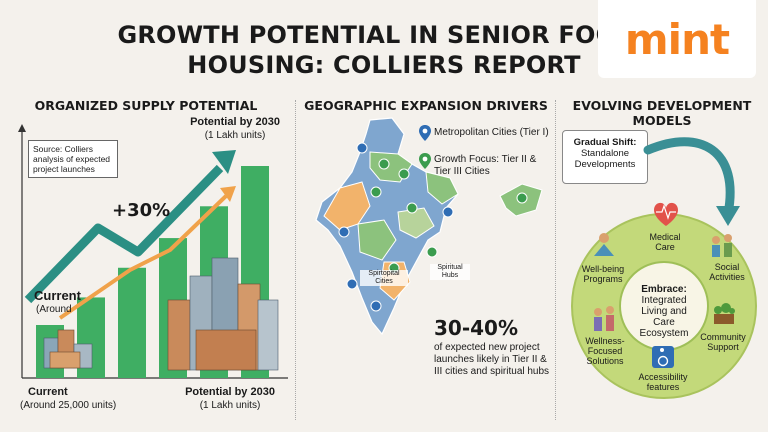  Describe the element at coordinates (450, 275) in the screenshot. I see `map-label-spiritual-hubs-2: Hubs` at that location.